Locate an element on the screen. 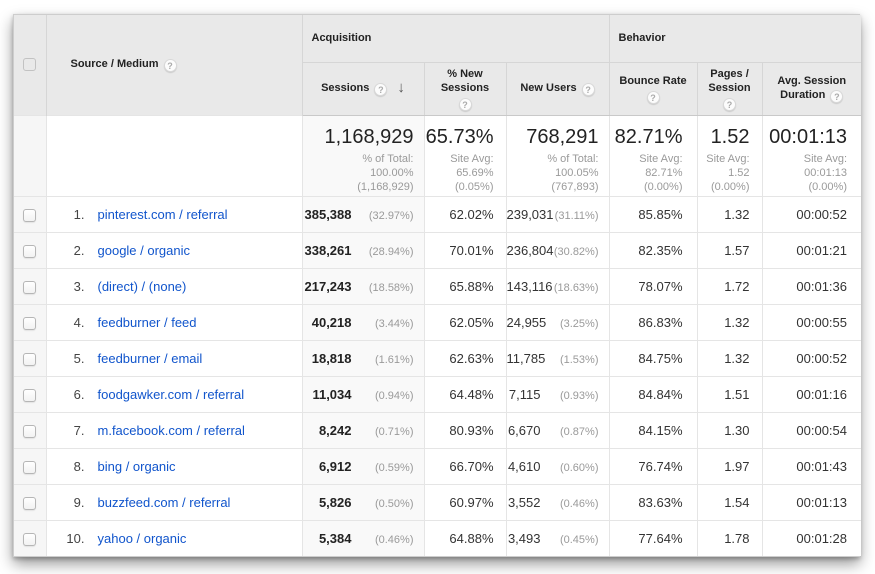 This screenshot has height=574, width=875. sessions-cell: 8,242 (0.71%) is located at coordinates (362, 429).